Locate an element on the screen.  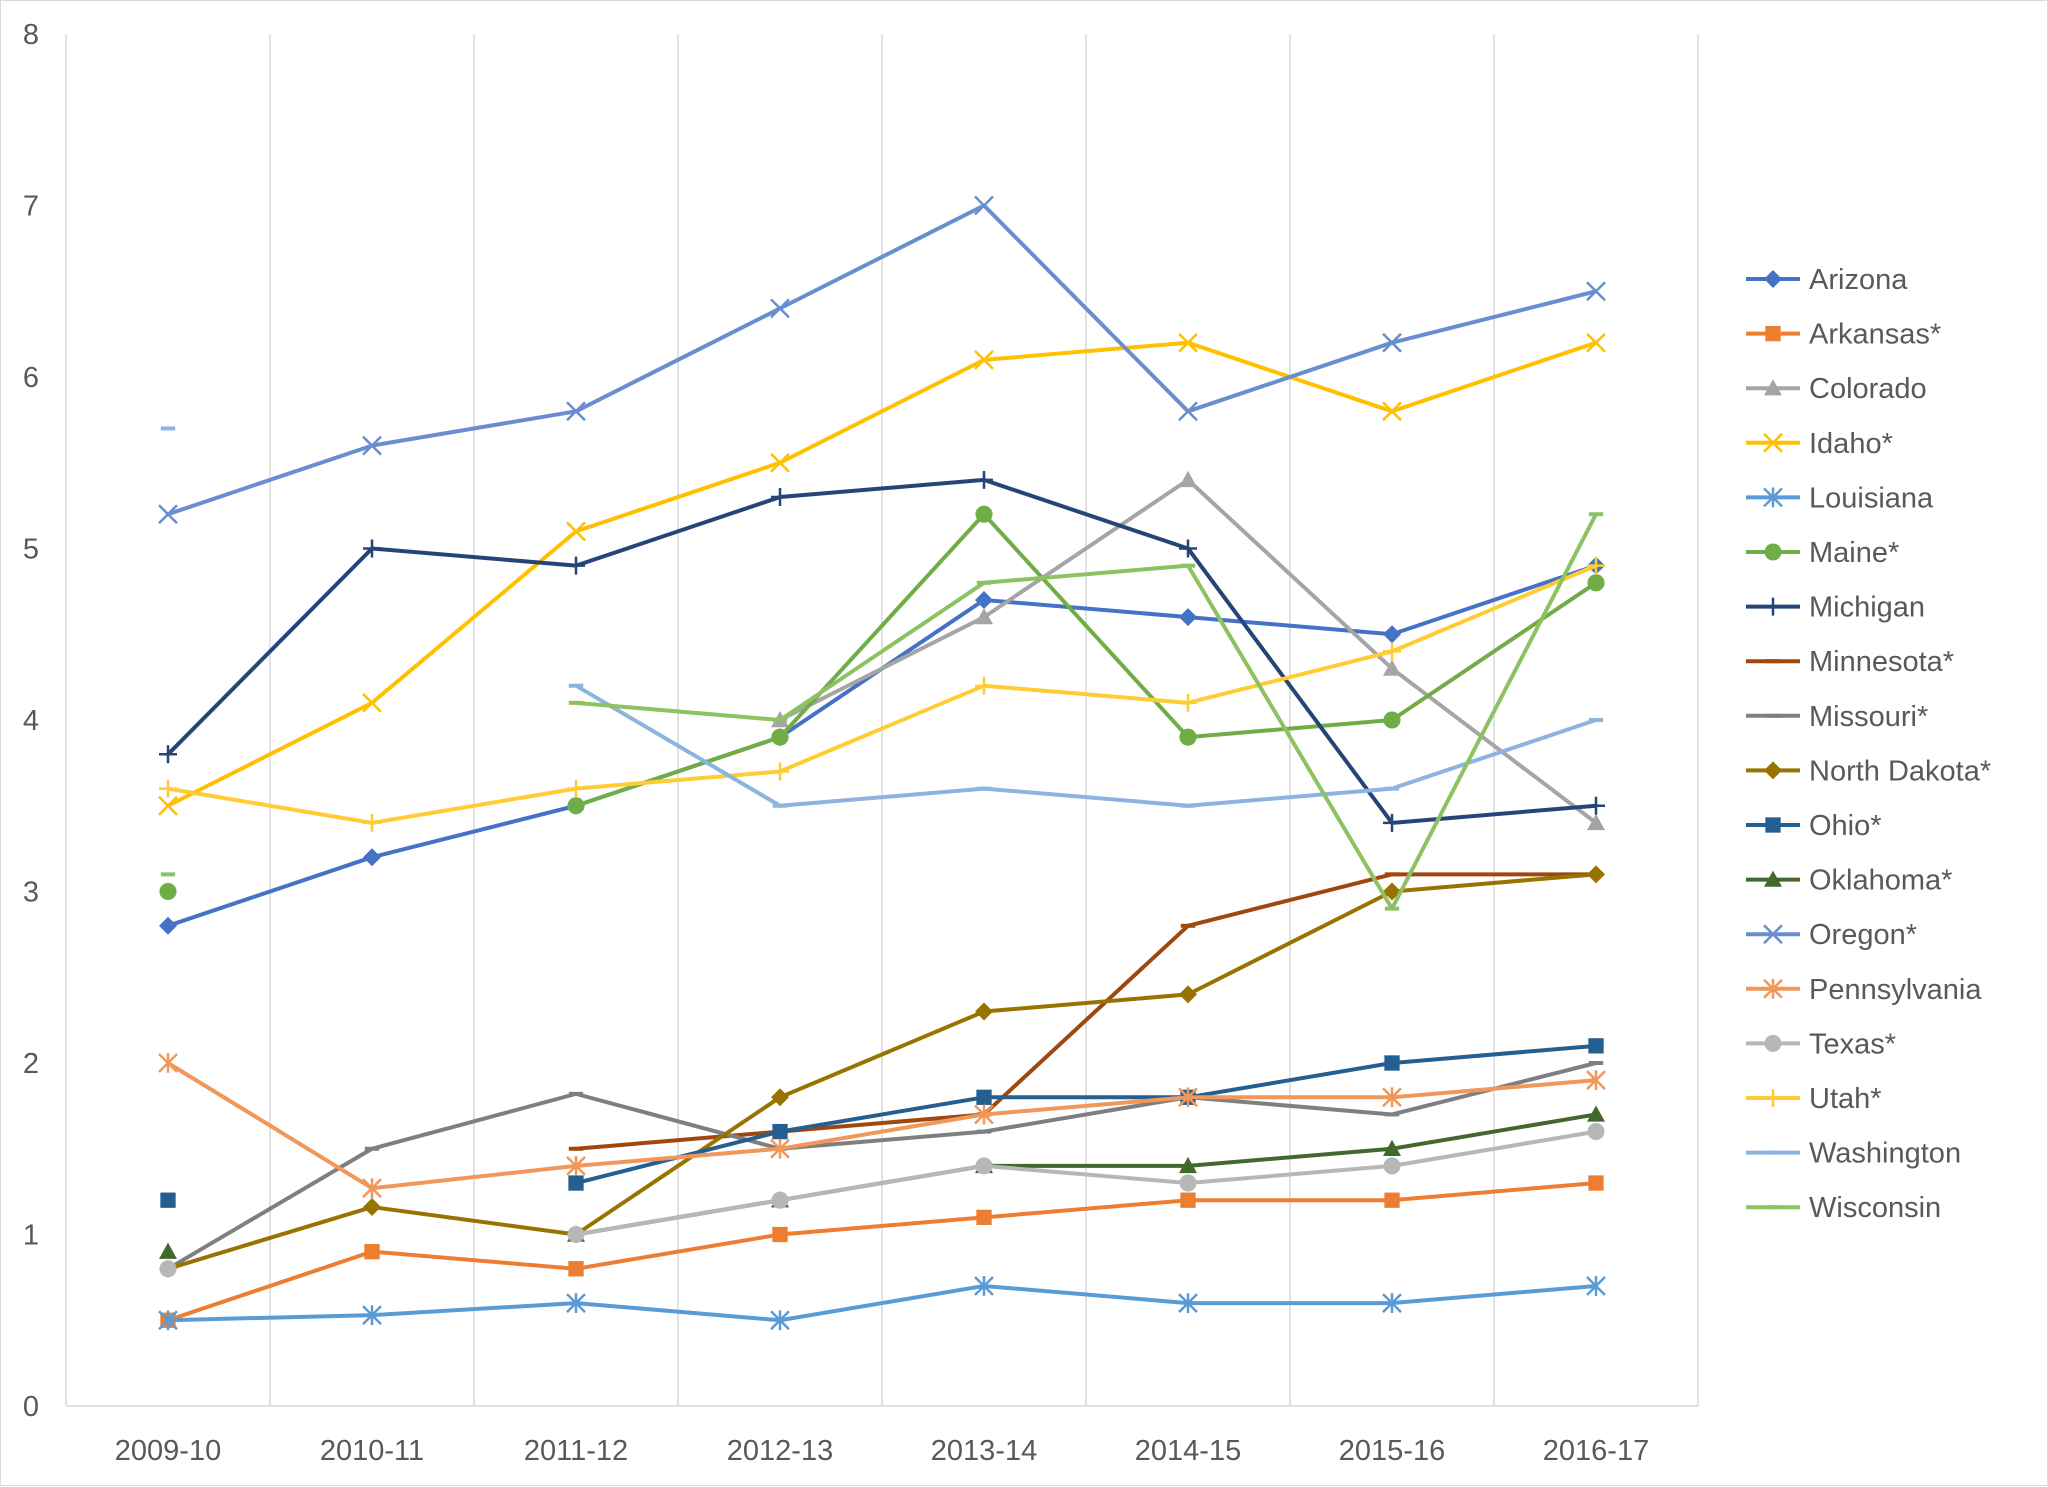
legend-entry-north-dakota: North Dakota* is located at coordinates (1868, 771).